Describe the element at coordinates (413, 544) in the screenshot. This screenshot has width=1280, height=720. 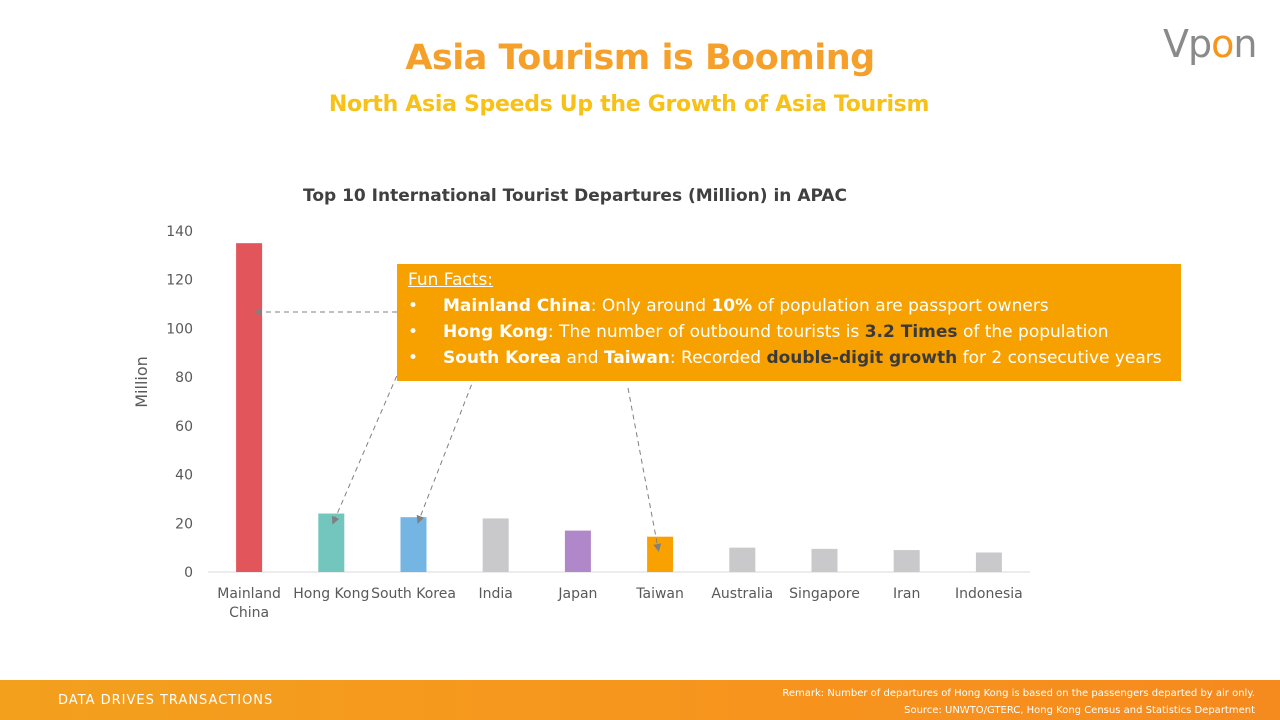
I see `bar-south-korea` at that location.